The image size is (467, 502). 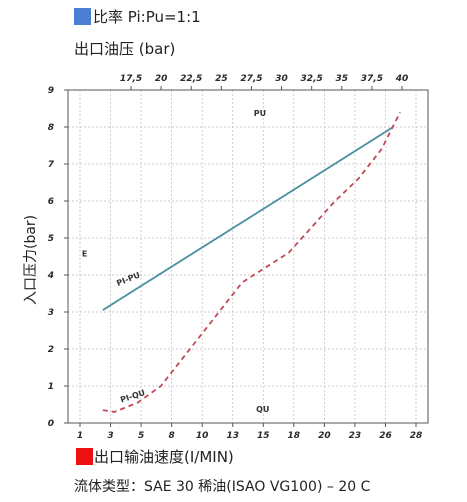 What do you see at coordinates (51, 313) in the screenshot?
I see `left-tick-label: 3` at bounding box center [51, 313].